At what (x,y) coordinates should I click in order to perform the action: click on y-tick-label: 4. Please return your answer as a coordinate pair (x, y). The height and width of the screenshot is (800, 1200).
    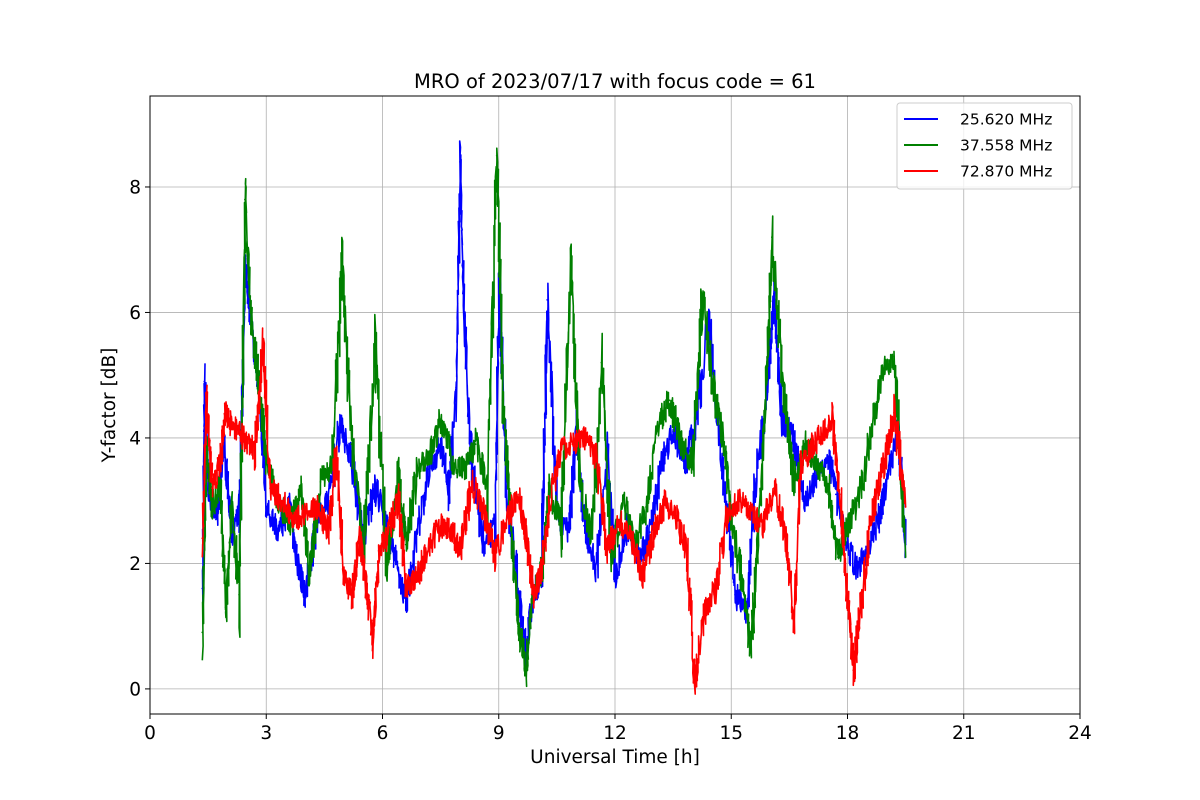
    Looking at the image, I should click on (135, 438).